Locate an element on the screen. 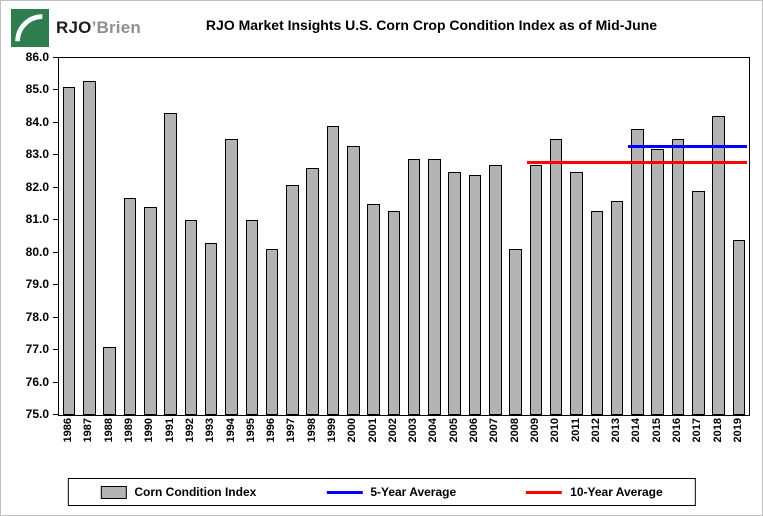 This screenshot has height=516, width=763. bar-1986 is located at coordinates (69, 251).